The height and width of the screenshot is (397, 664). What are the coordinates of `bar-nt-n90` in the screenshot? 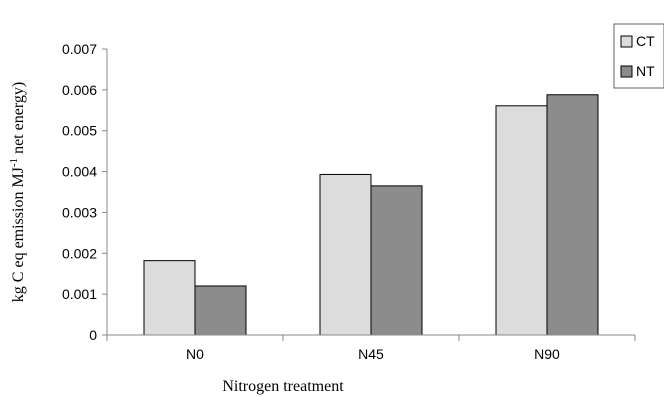 It's located at (572, 215).